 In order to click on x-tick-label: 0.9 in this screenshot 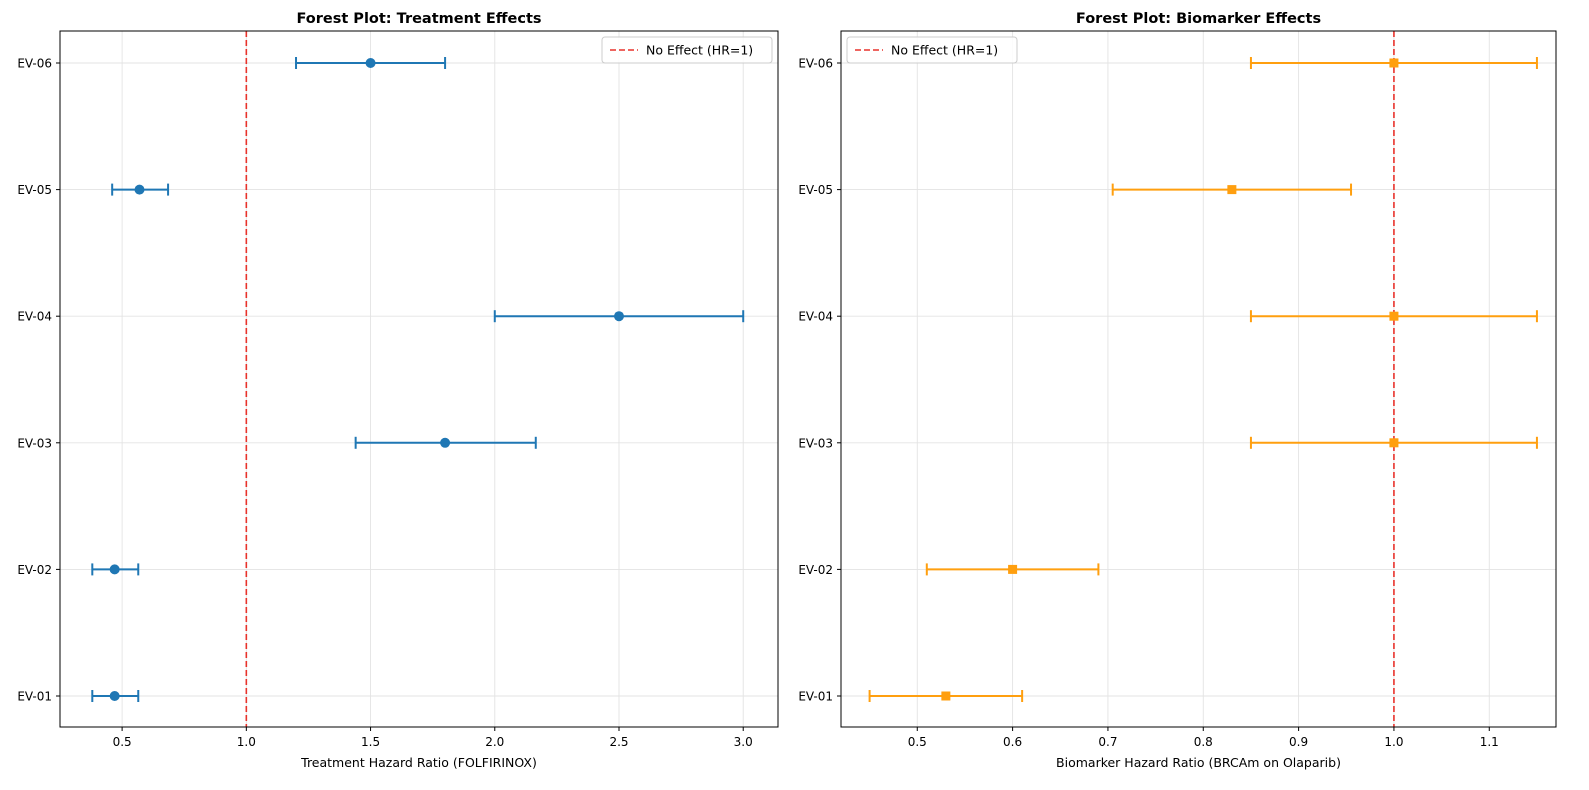, I will do `click(1298, 742)`.